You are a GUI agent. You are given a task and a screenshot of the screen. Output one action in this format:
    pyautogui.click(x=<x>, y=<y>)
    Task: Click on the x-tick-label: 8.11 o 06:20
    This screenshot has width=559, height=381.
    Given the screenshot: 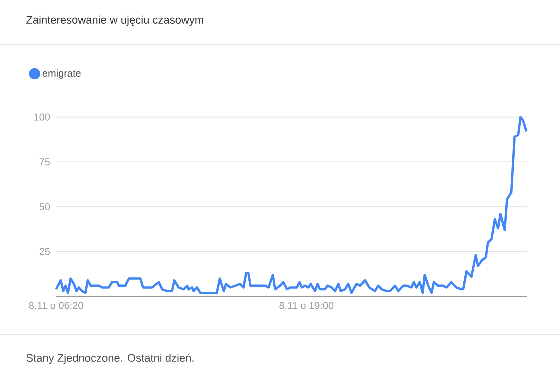 What is the action you would take?
    pyautogui.click(x=56, y=306)
    